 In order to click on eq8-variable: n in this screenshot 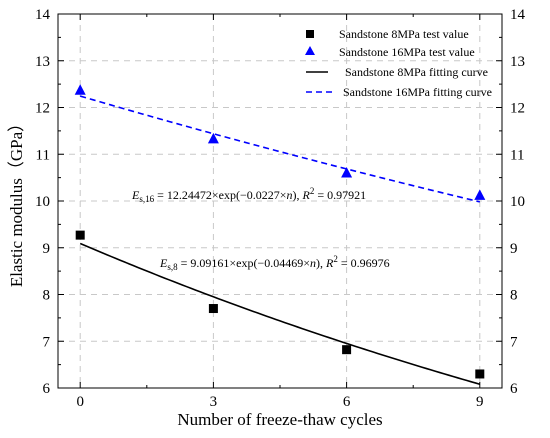, I will do `click(313, 263)`.